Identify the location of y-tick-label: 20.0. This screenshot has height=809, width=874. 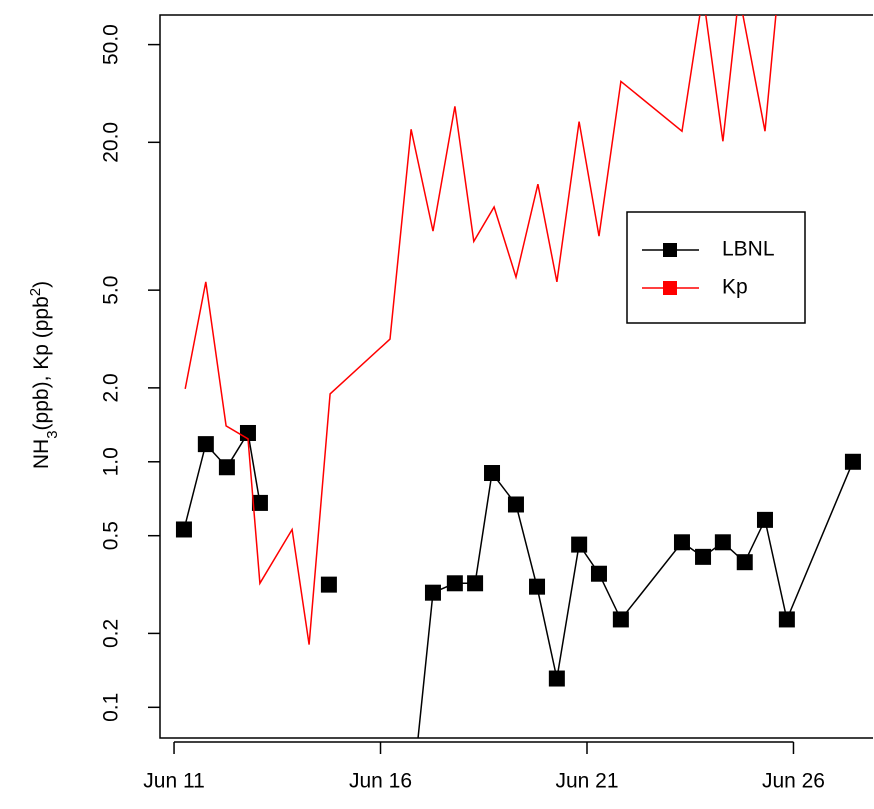
(111, 142).